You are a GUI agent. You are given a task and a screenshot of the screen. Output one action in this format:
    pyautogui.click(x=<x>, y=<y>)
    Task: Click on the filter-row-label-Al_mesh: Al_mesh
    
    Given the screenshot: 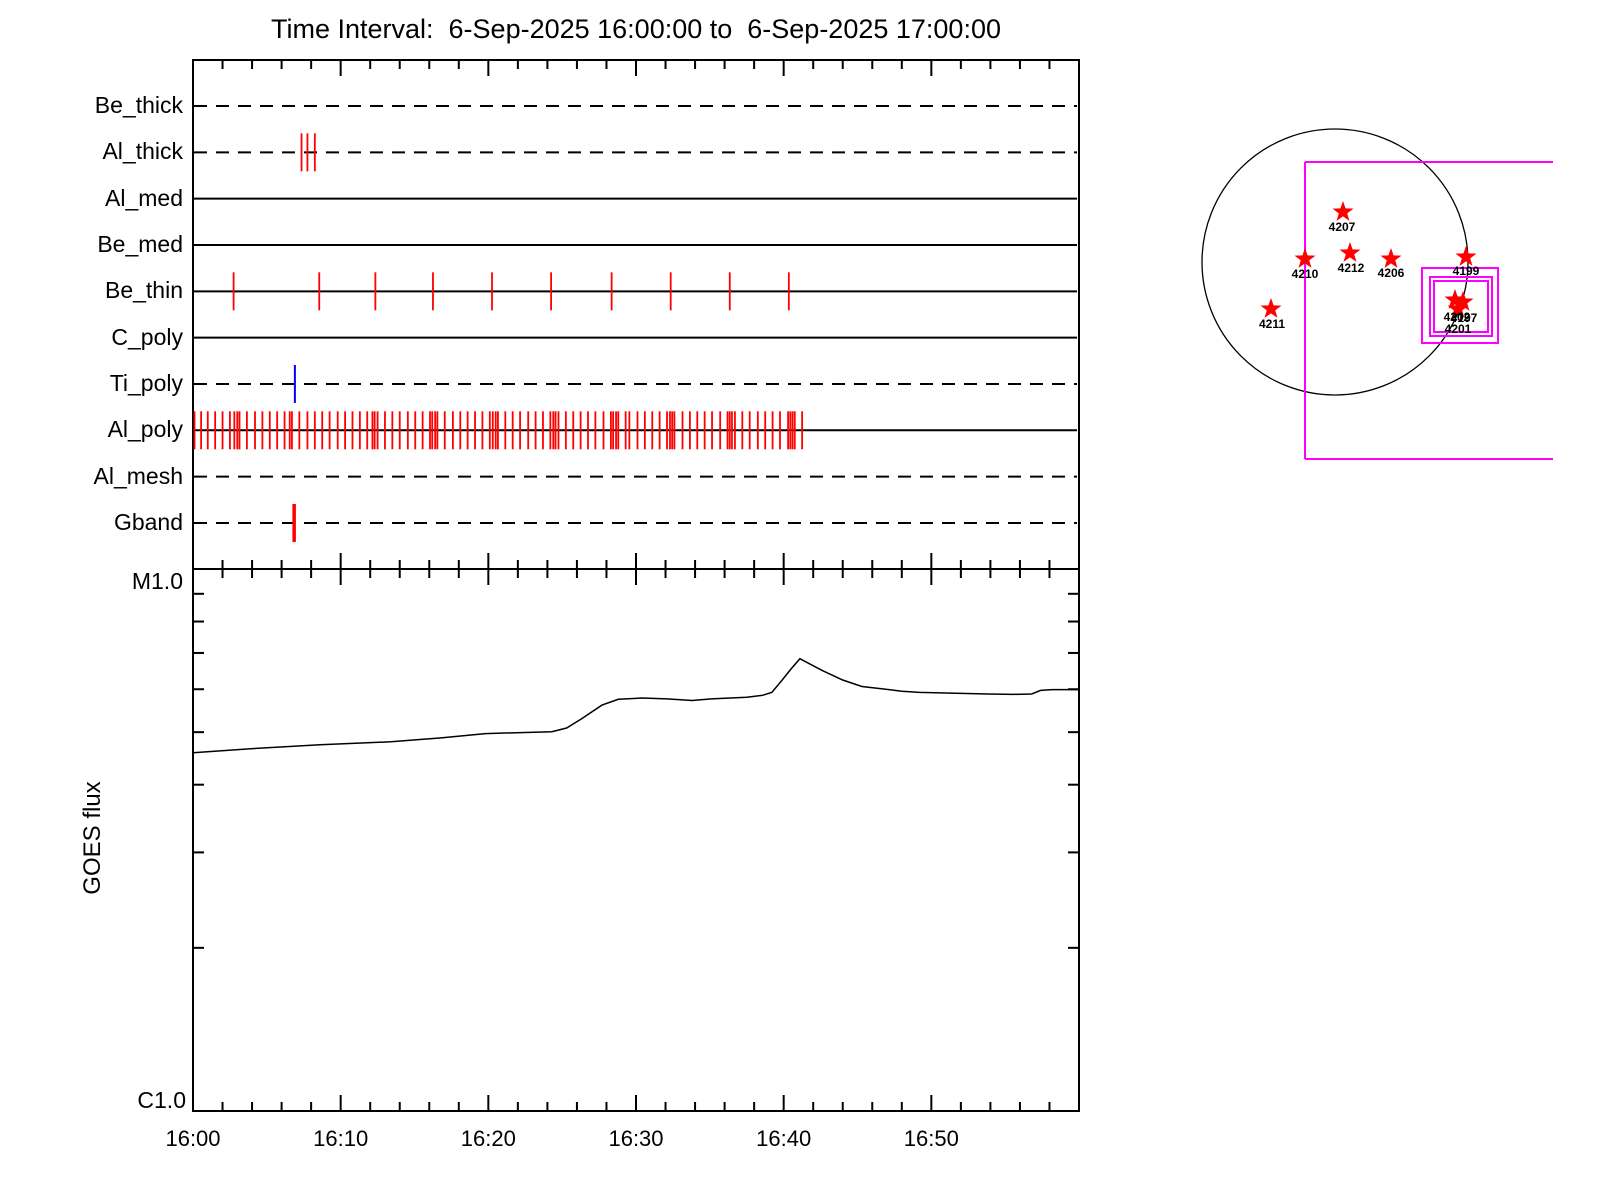 What is the action you would take?
    pyautogui.click(x=138, y=475)
    